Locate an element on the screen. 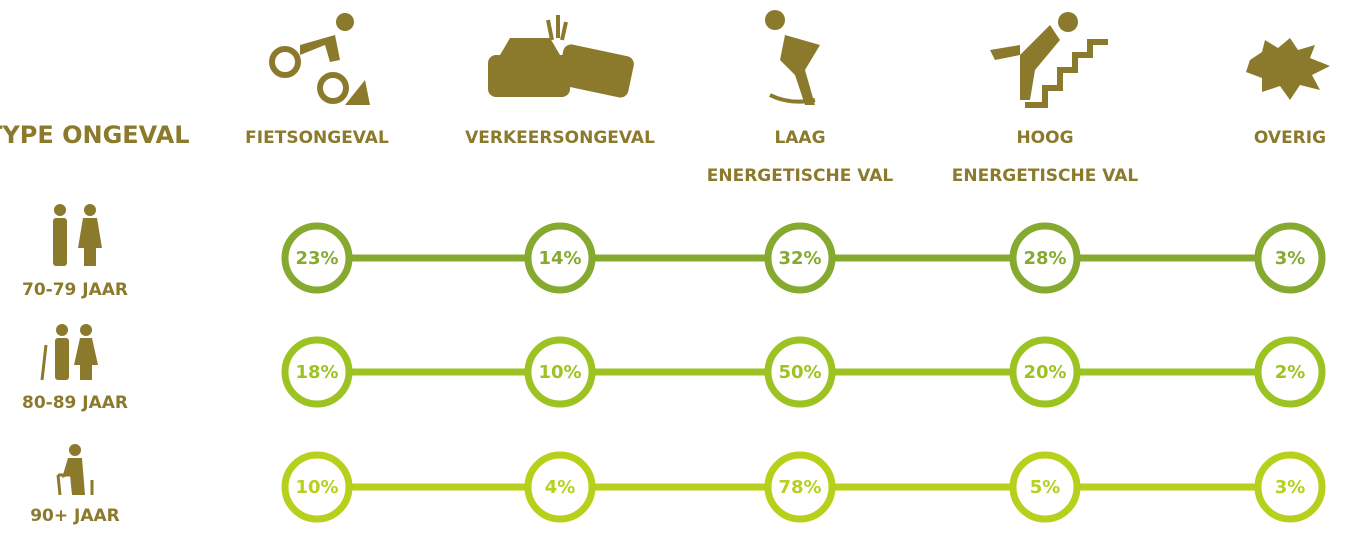 This screenshot has width=1352, height=547. column-label: VERKEERSONGEVAL is located at coordinates (560, 138).